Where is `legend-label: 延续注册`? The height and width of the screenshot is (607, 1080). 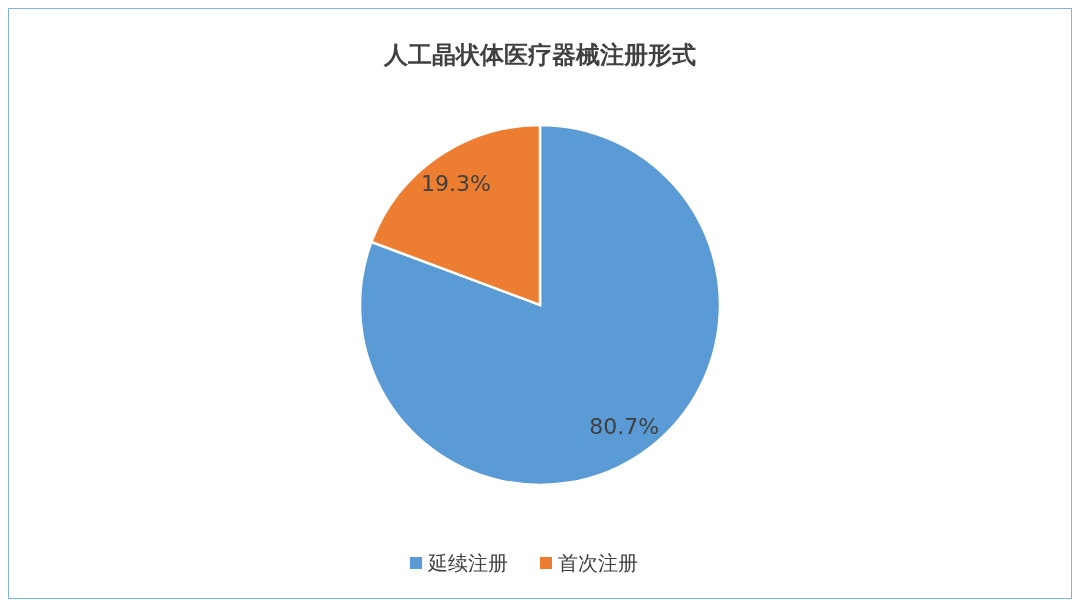
legend-label: 延续注册 is located at coordinates (467, 563).